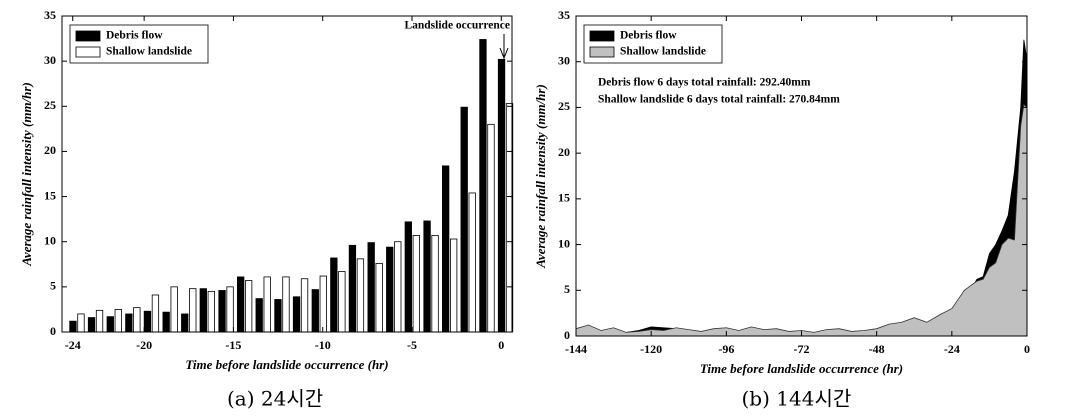 This screenshot has height=417, width=1091. I want to click on annotation: Landslide occurrence, so click(457, 26).